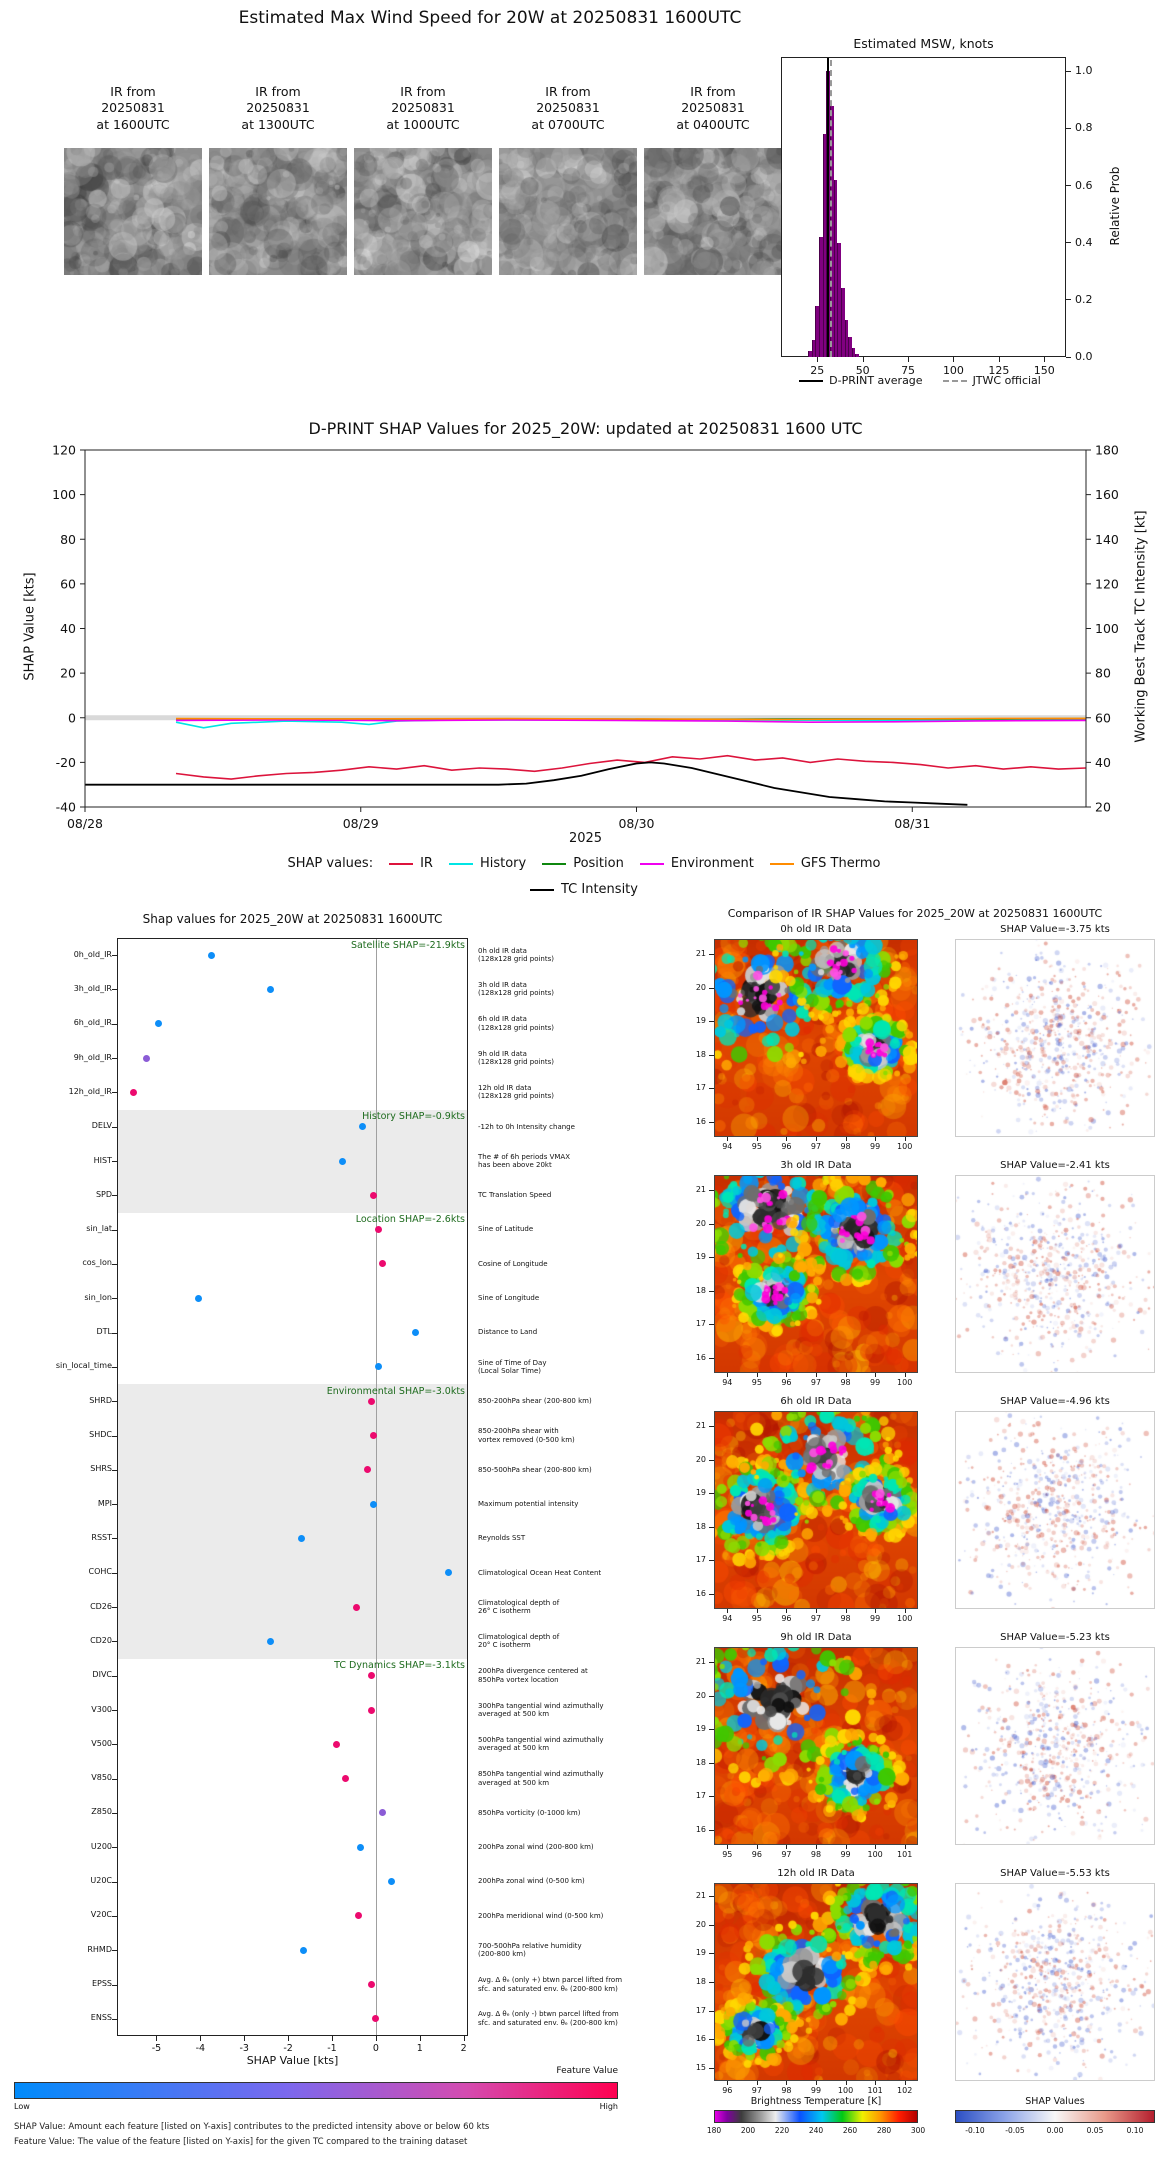 The image size is (1168, 2158). I want to click on lon-tick-label: 97, so click(816, 1146).